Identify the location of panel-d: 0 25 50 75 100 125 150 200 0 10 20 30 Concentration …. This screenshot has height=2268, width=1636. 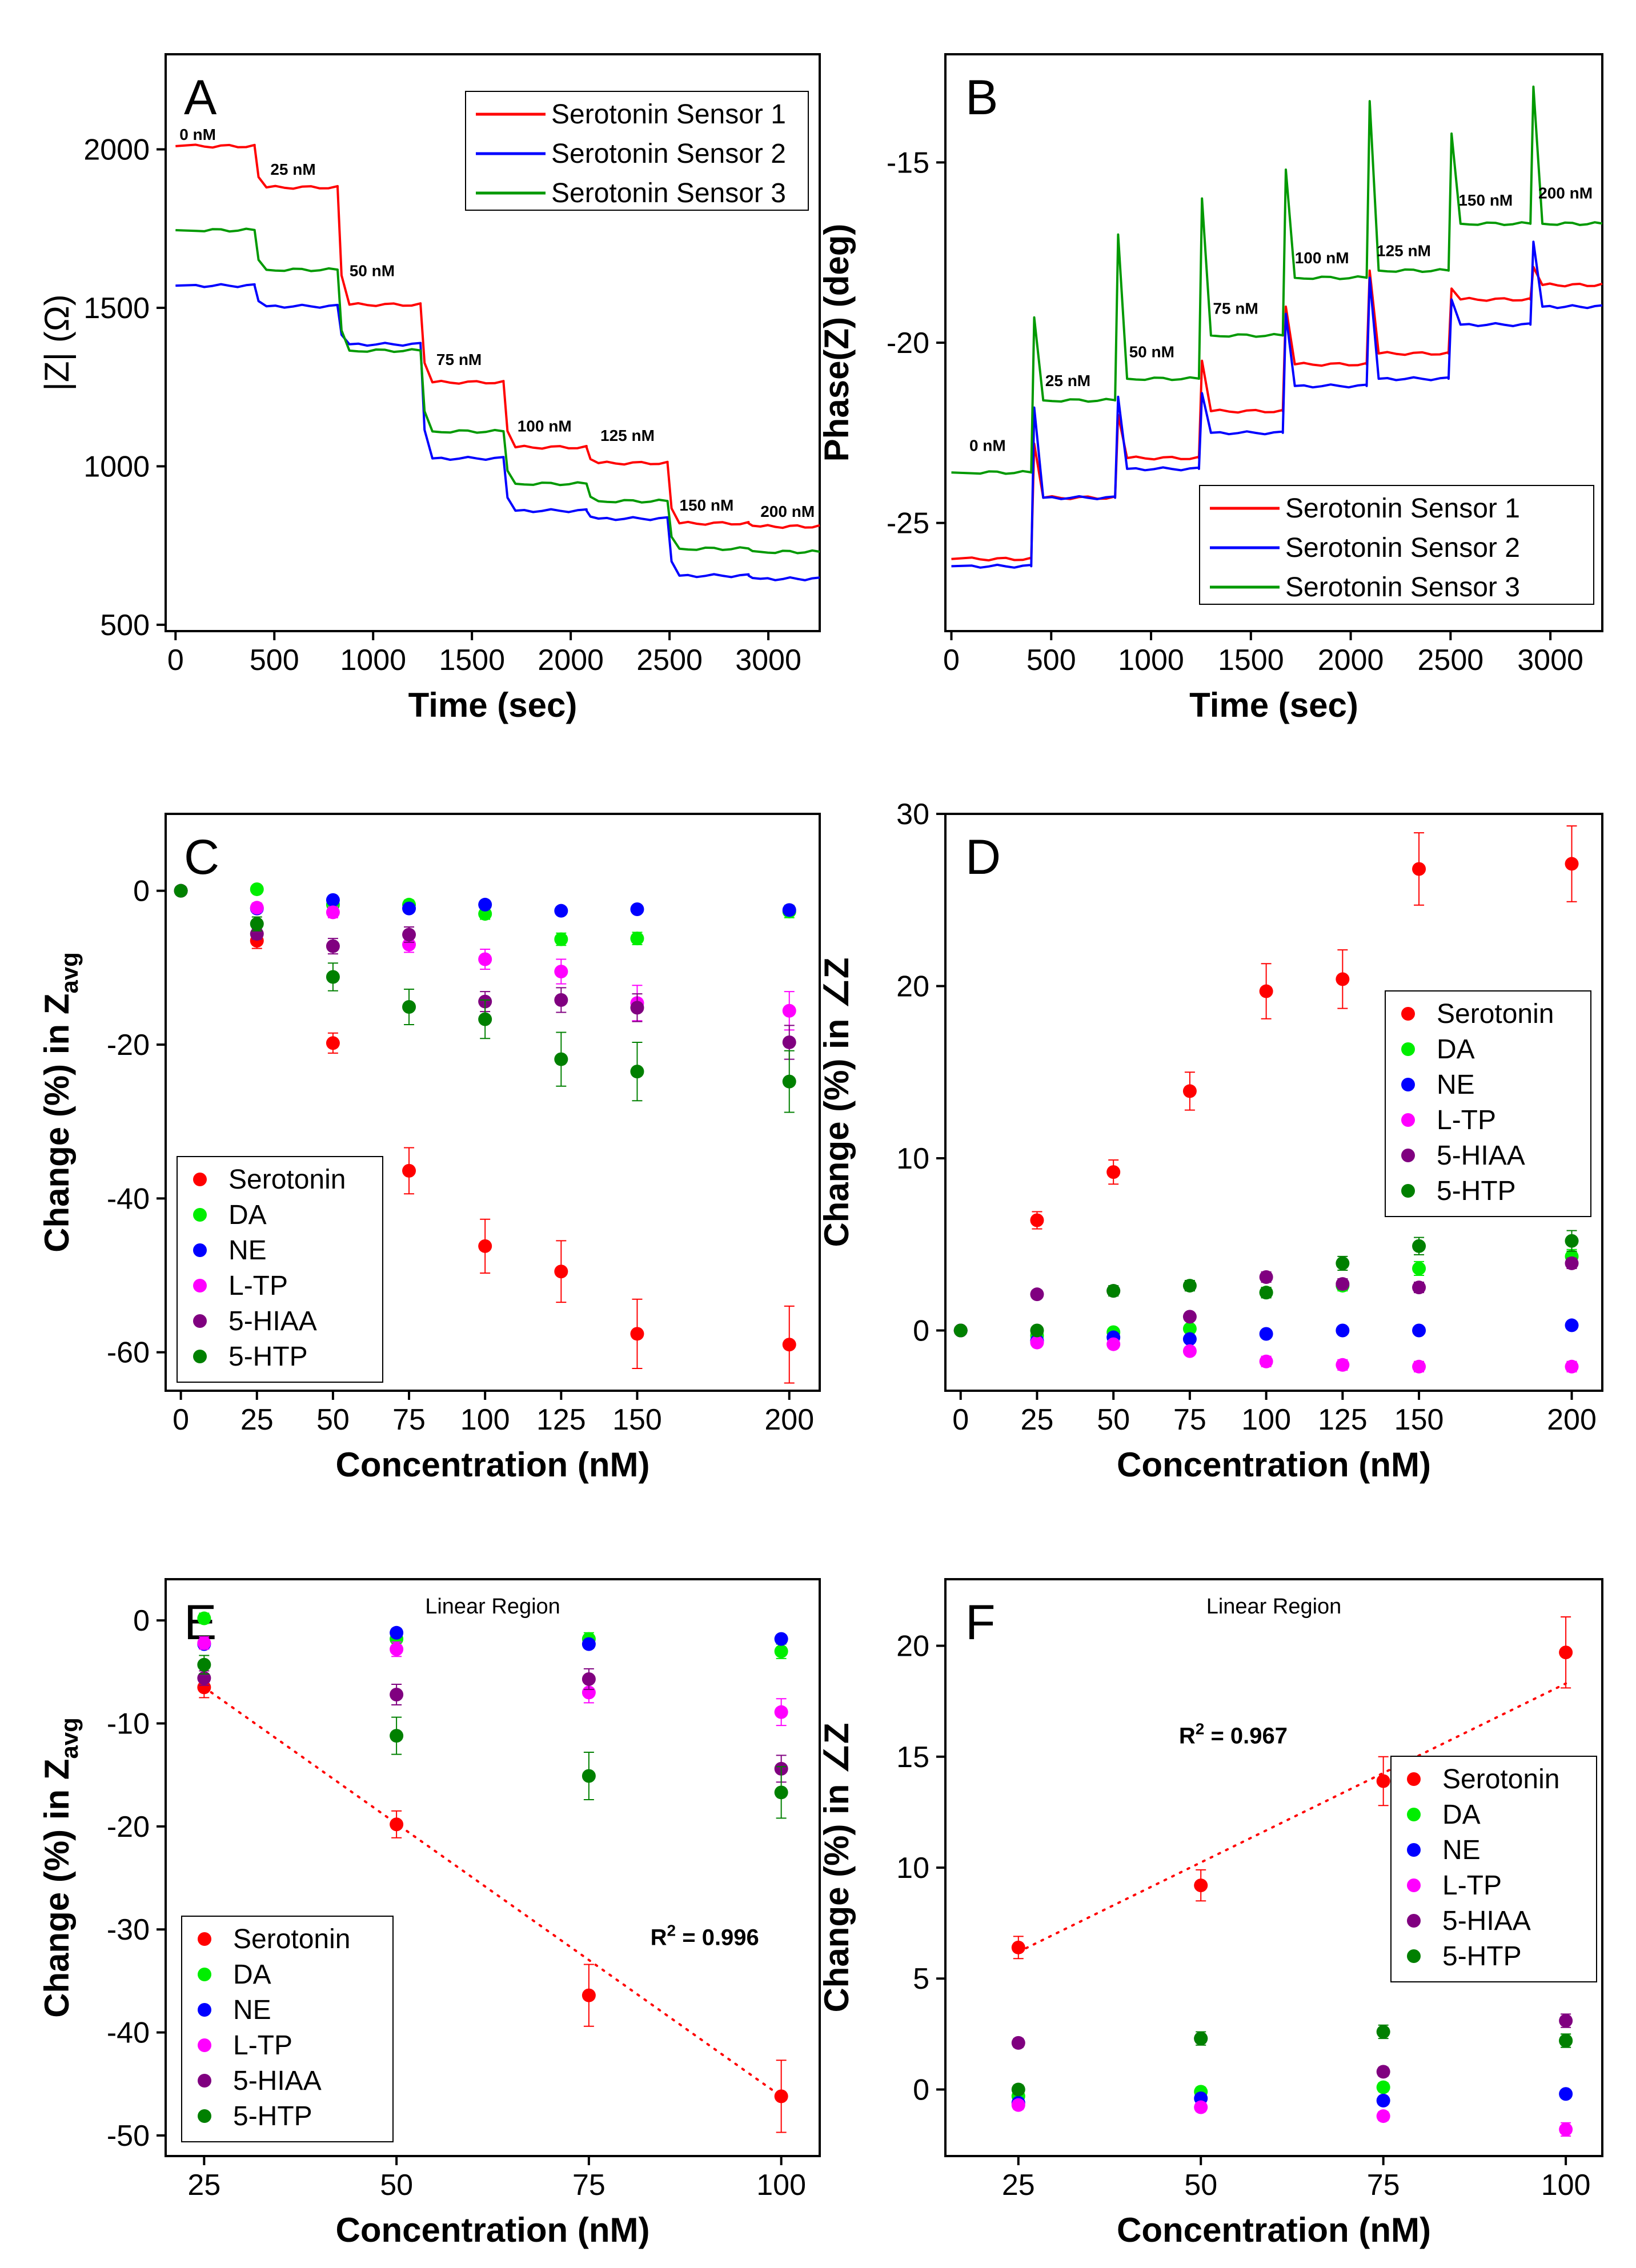
(1210, 1141).